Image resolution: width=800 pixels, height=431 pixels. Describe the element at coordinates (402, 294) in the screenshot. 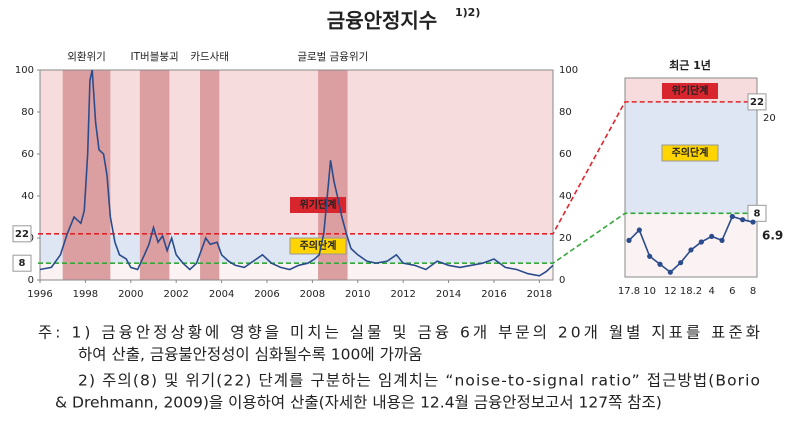

I see `x-tick-label: 2012` at that location.